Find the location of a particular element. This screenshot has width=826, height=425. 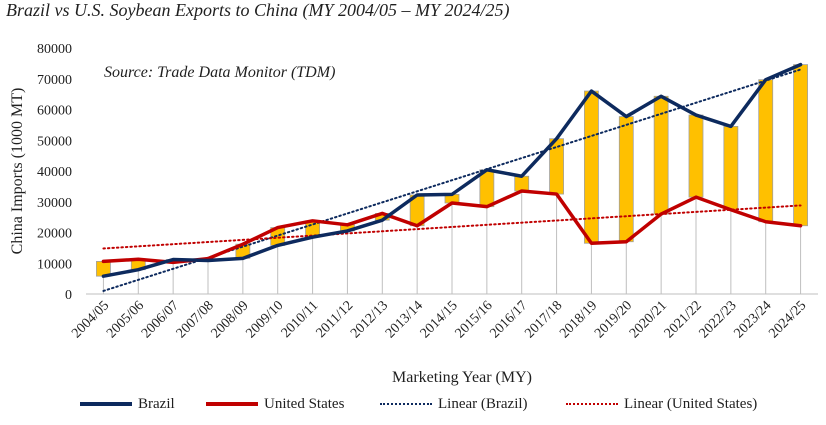

legend-item-linear-united-states: Linear (United States) is located at coordinates (661, 404).